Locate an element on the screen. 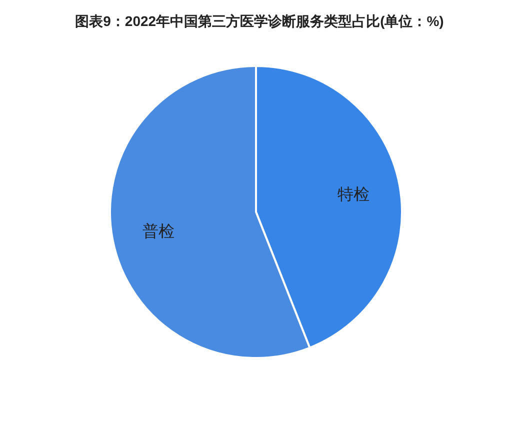  chart-title: 图表9：2022年中国第三方医学诊断服务类型占比(单位：%) is located at coordinates (259, 21).